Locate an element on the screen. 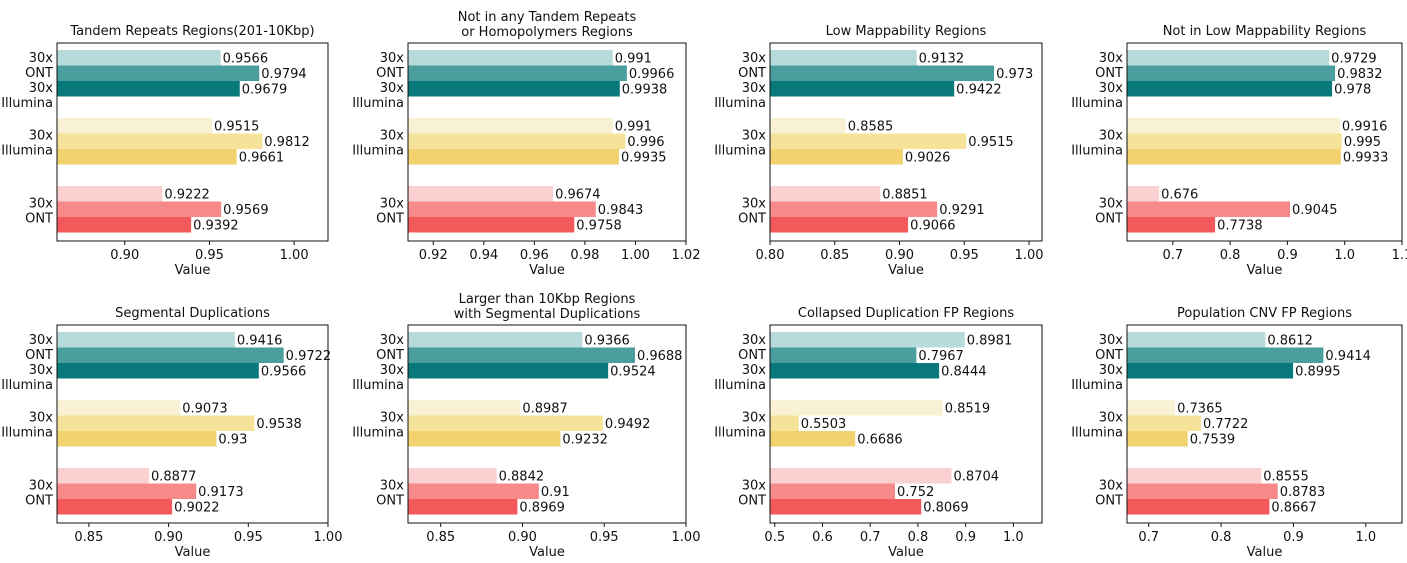  data-label: 0.9291 is located at coordinates (962, 210).